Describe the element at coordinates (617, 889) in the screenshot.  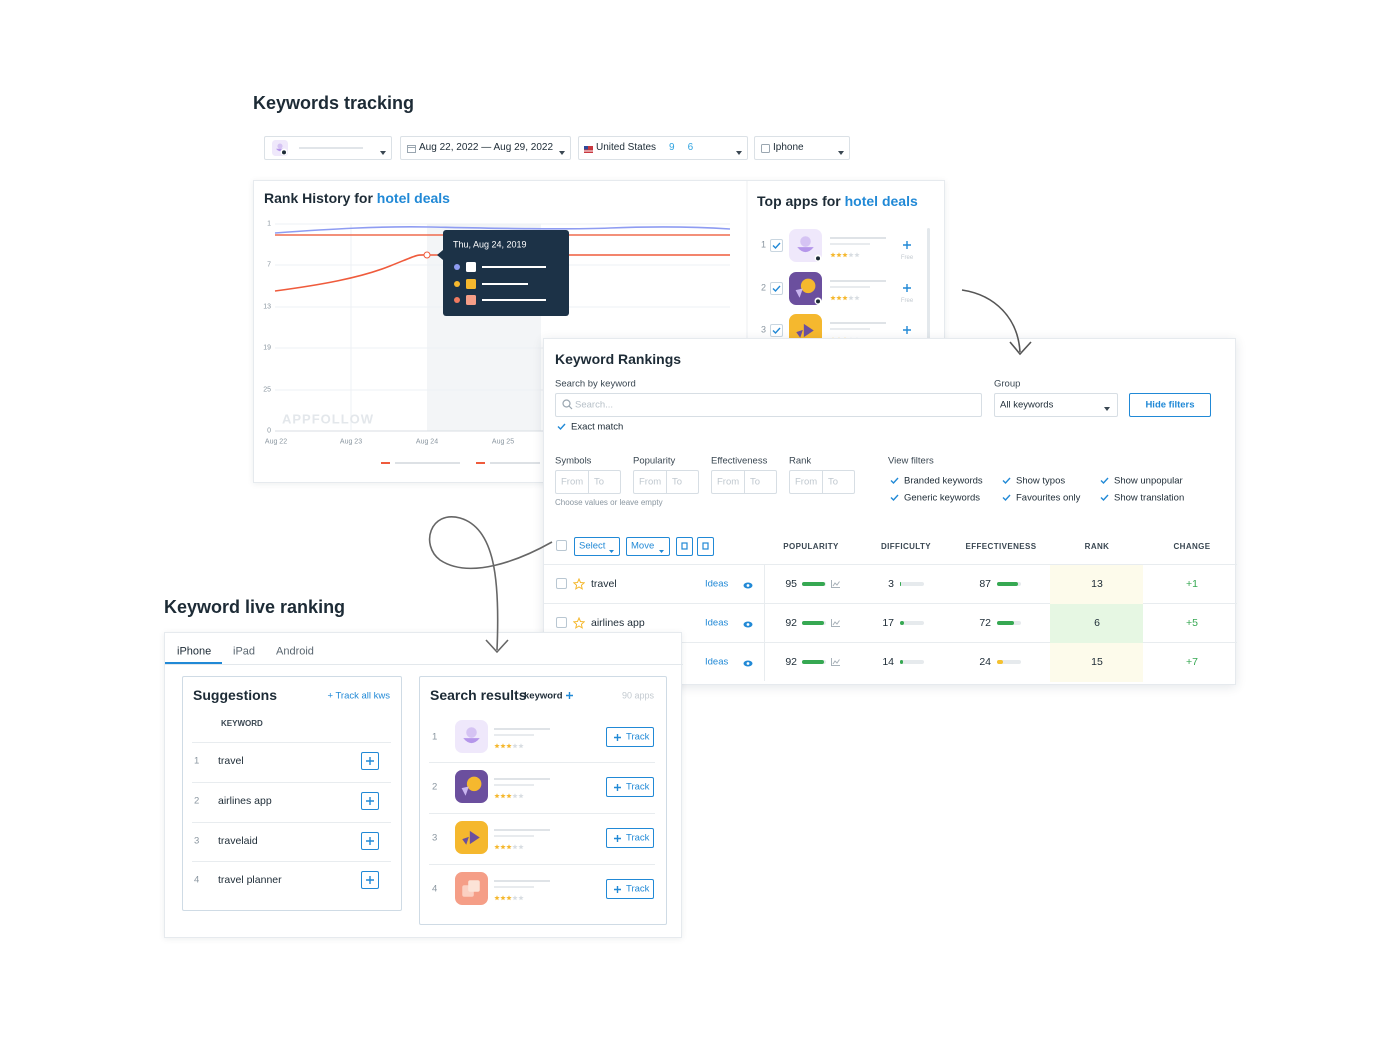
I see `plus-icon` at that location.